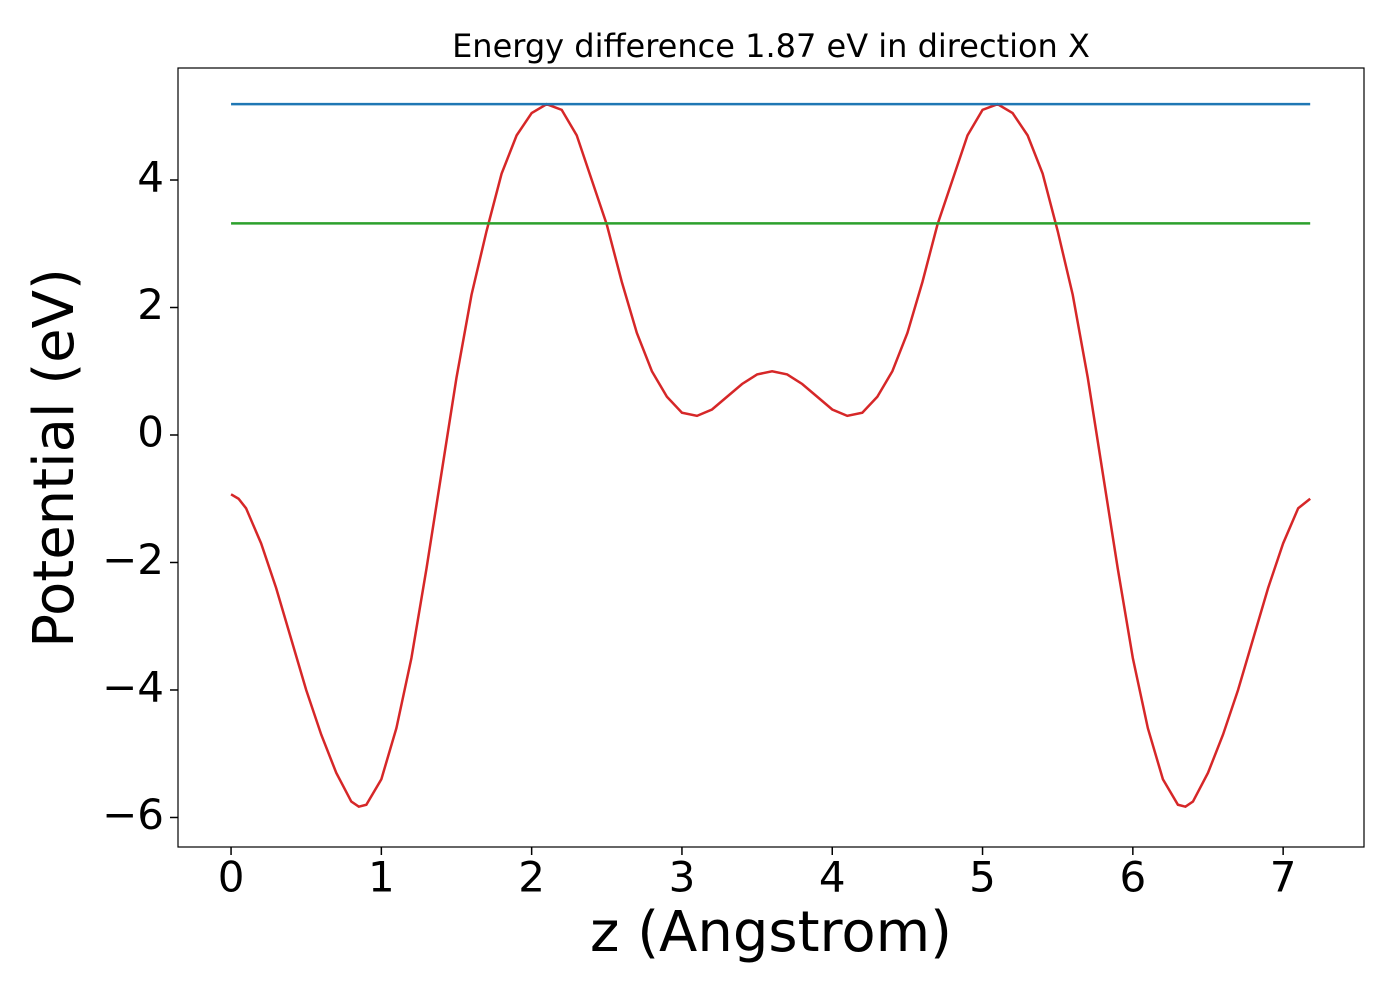 The width and height of the screenshot is (1400, 1004). Describe the element at coordinates (231, 877) in the screenshot. I see `x-tick-label: 0` at that location.